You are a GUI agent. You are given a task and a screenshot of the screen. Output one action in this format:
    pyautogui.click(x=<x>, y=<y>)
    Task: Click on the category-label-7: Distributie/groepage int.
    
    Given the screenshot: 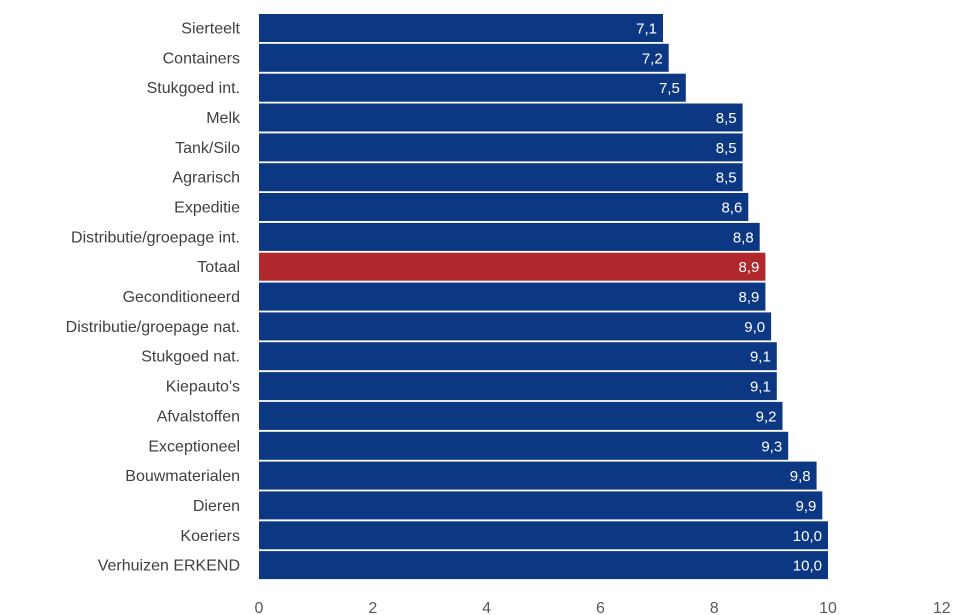 What is the action you would take?
    pyautogui.click(x=155, y=237)
    